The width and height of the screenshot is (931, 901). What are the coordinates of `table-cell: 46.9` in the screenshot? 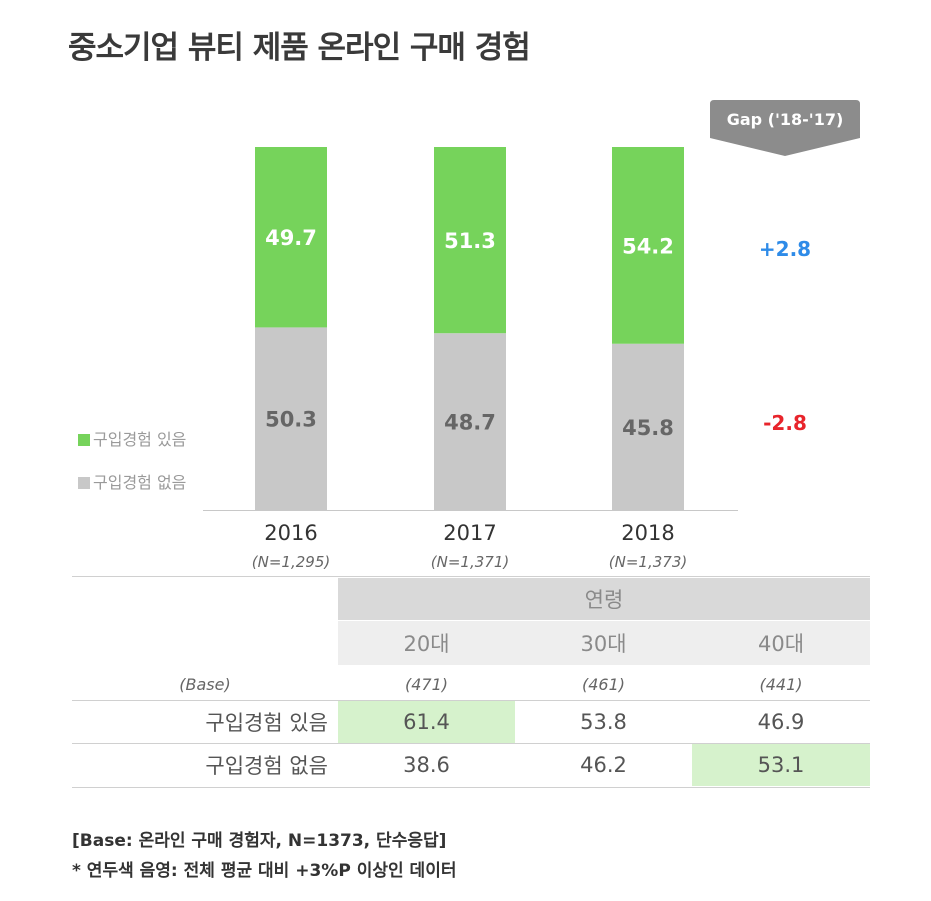 It's located at (781, 722).